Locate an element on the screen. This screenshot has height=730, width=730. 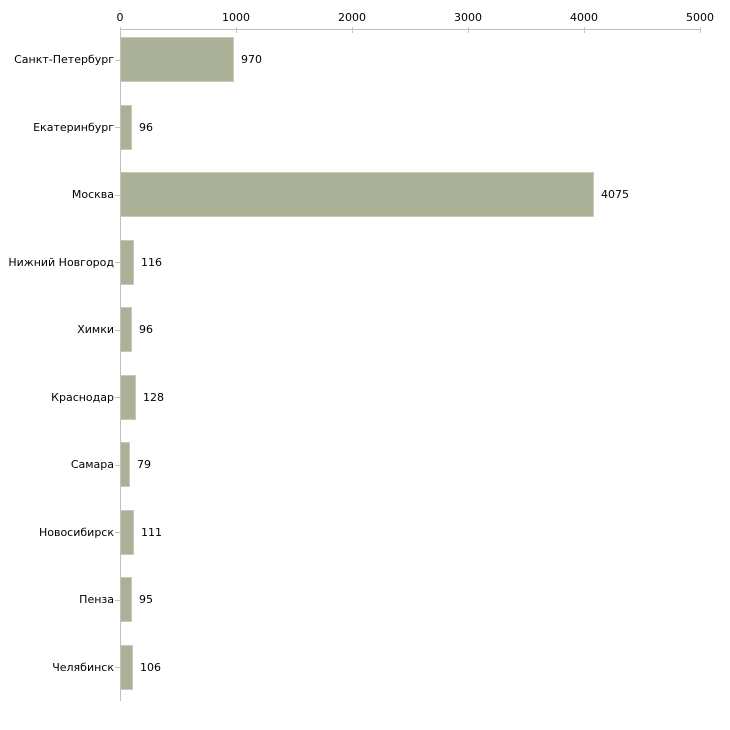
value-label: 111 is located at coordinates (151, 532).